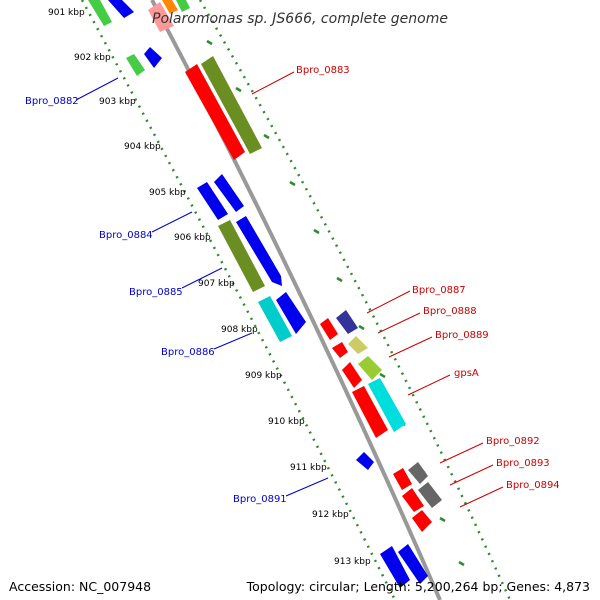 This screenshot has width=600, height=600. I want to click on gene-label-gpsa: gpsA, so click(466, 373).